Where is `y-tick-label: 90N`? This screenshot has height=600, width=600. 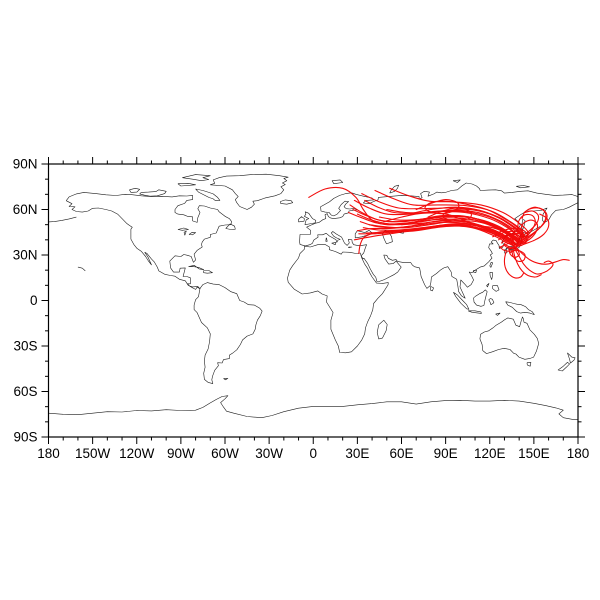 y-tick-label: 90N is located at coordinates (25, 164).